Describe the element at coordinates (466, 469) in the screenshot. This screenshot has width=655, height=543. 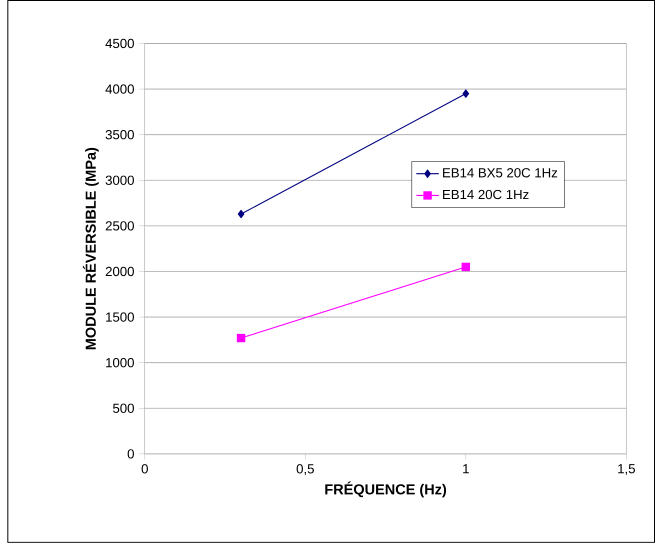
I see `x-tick-label: 1` at that location.